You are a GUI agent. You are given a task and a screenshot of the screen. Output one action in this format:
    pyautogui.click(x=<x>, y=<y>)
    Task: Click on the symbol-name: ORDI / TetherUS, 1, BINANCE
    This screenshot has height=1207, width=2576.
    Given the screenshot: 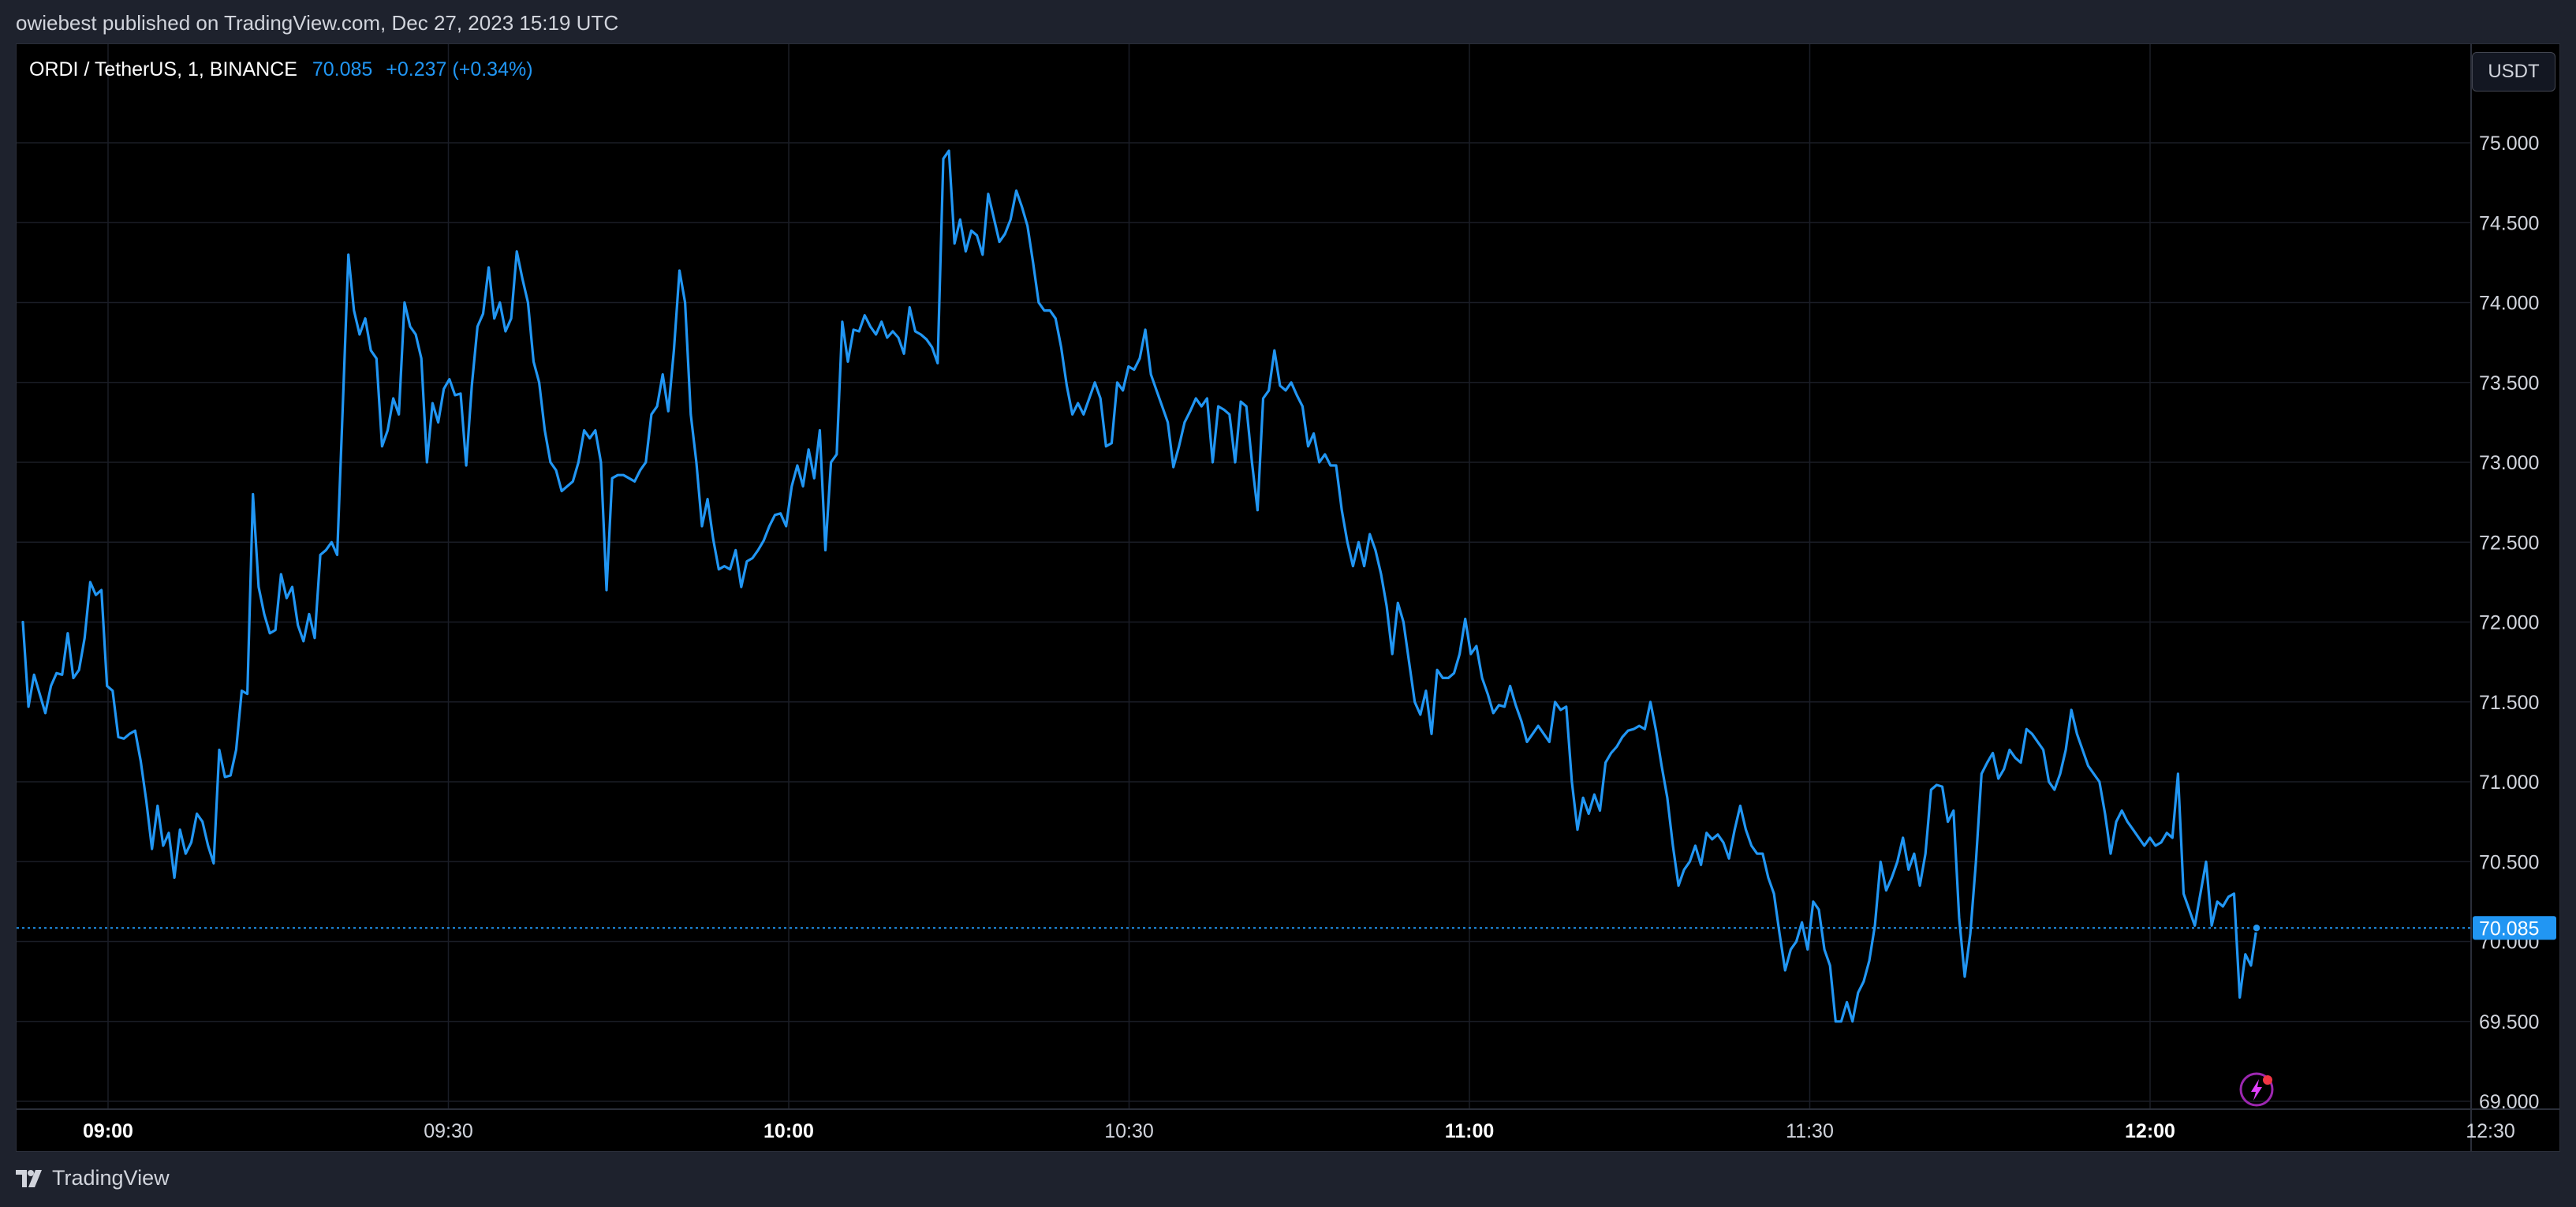 What is the action you would take?
    pyautogui.click(x=163, y=69)
    